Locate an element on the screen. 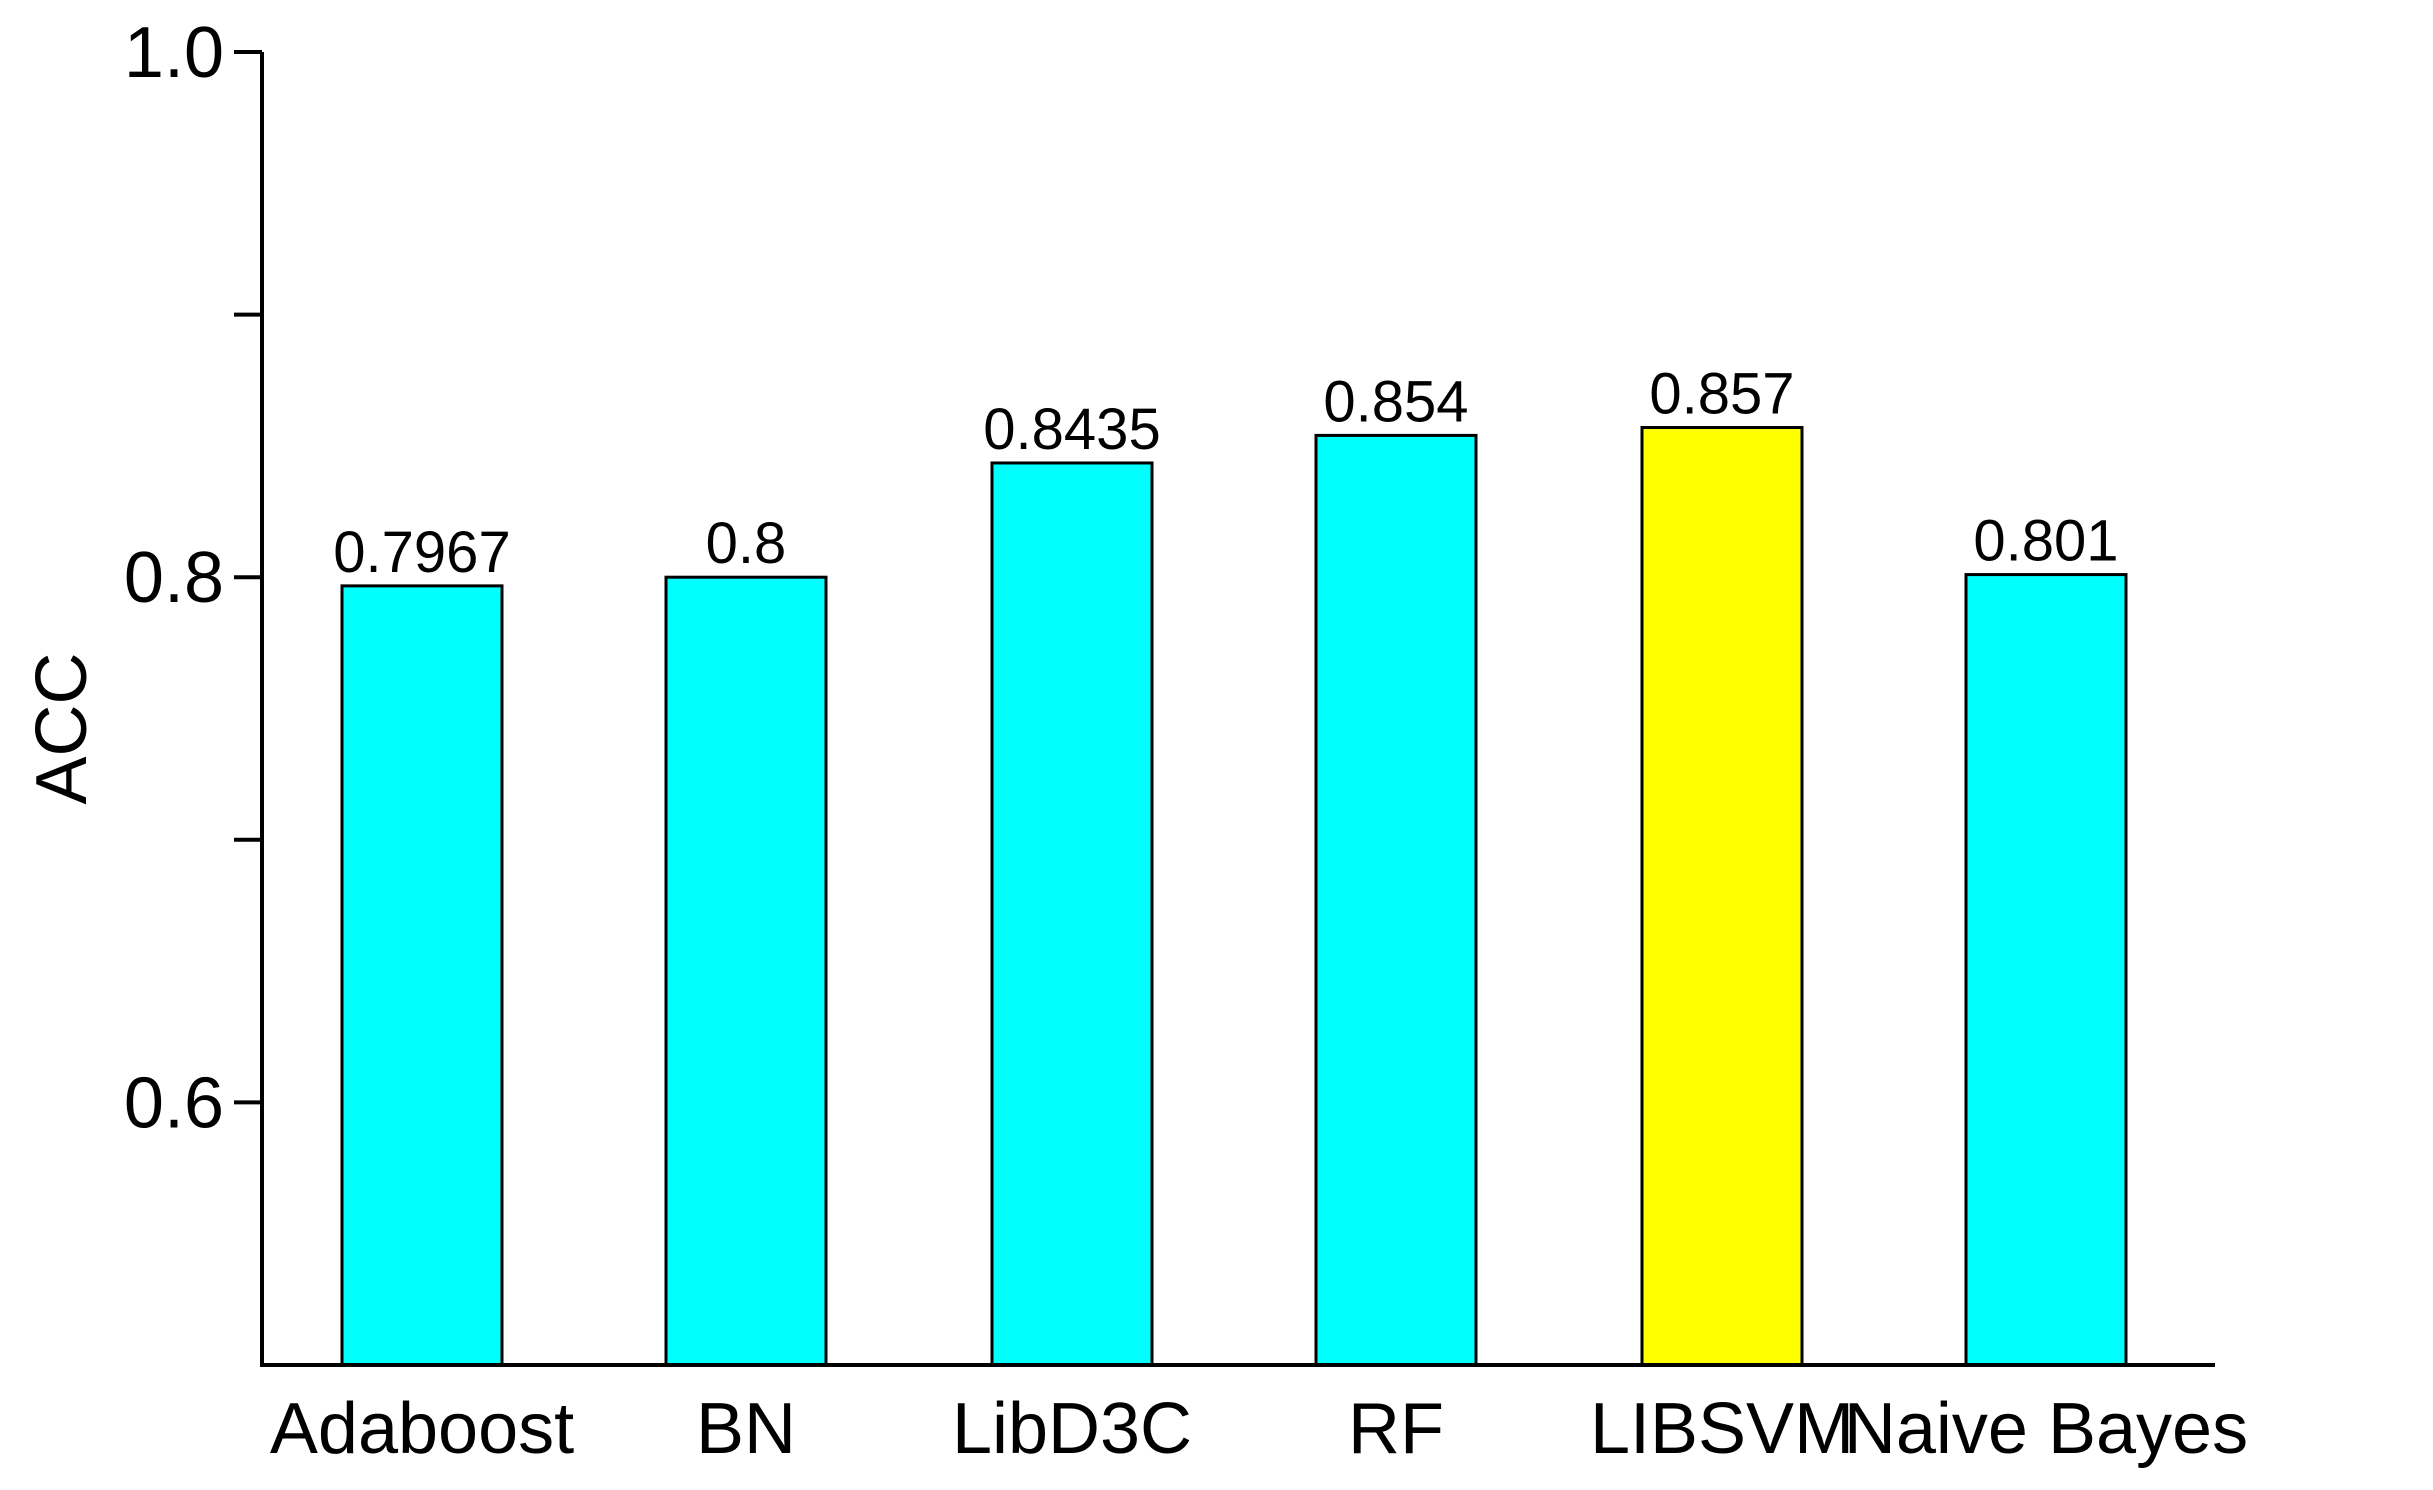  category-label: LIBSVM is located at coordinates (1722, 1429).